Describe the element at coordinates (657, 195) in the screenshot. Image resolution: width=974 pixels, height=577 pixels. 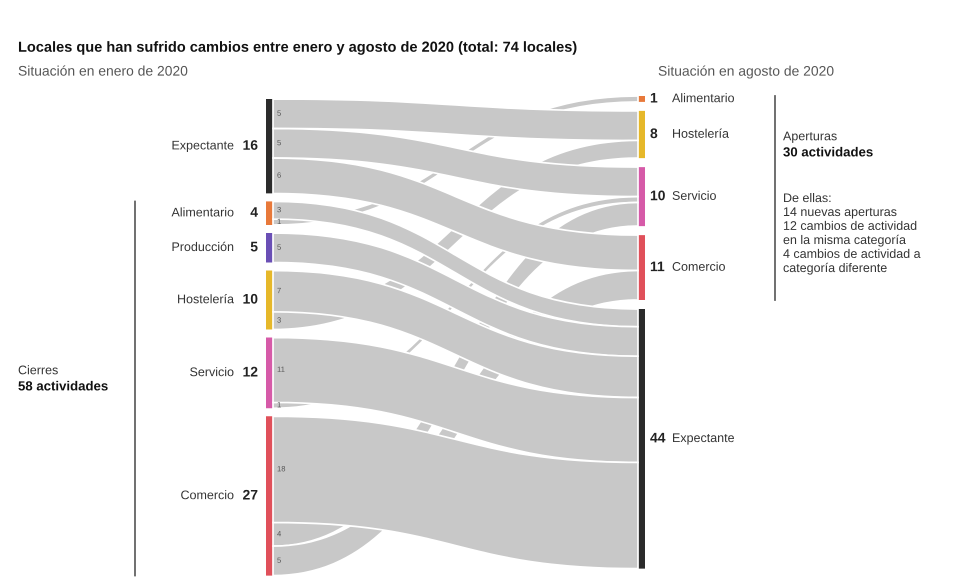
I see `text: 10` at that location.